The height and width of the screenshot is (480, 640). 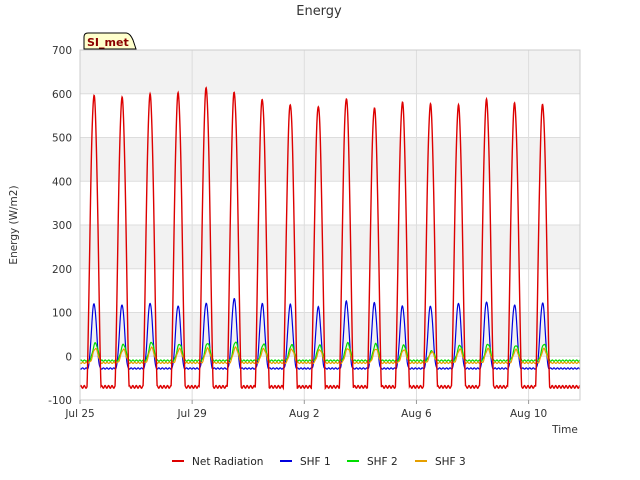 I want to click on y-tick-label: 400, so click(x=62, y=182).